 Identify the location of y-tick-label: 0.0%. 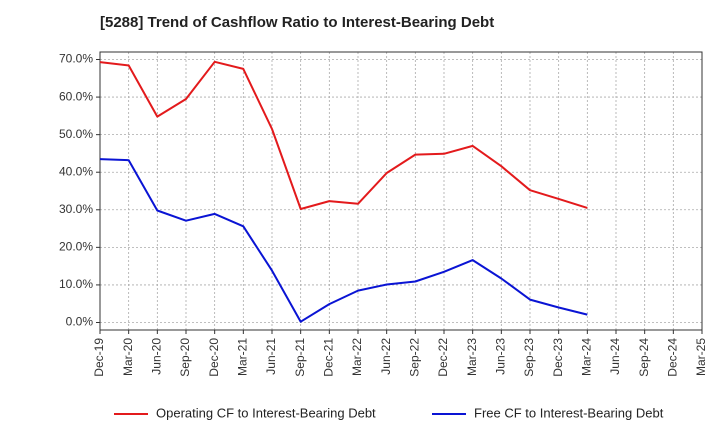
(80, 322).